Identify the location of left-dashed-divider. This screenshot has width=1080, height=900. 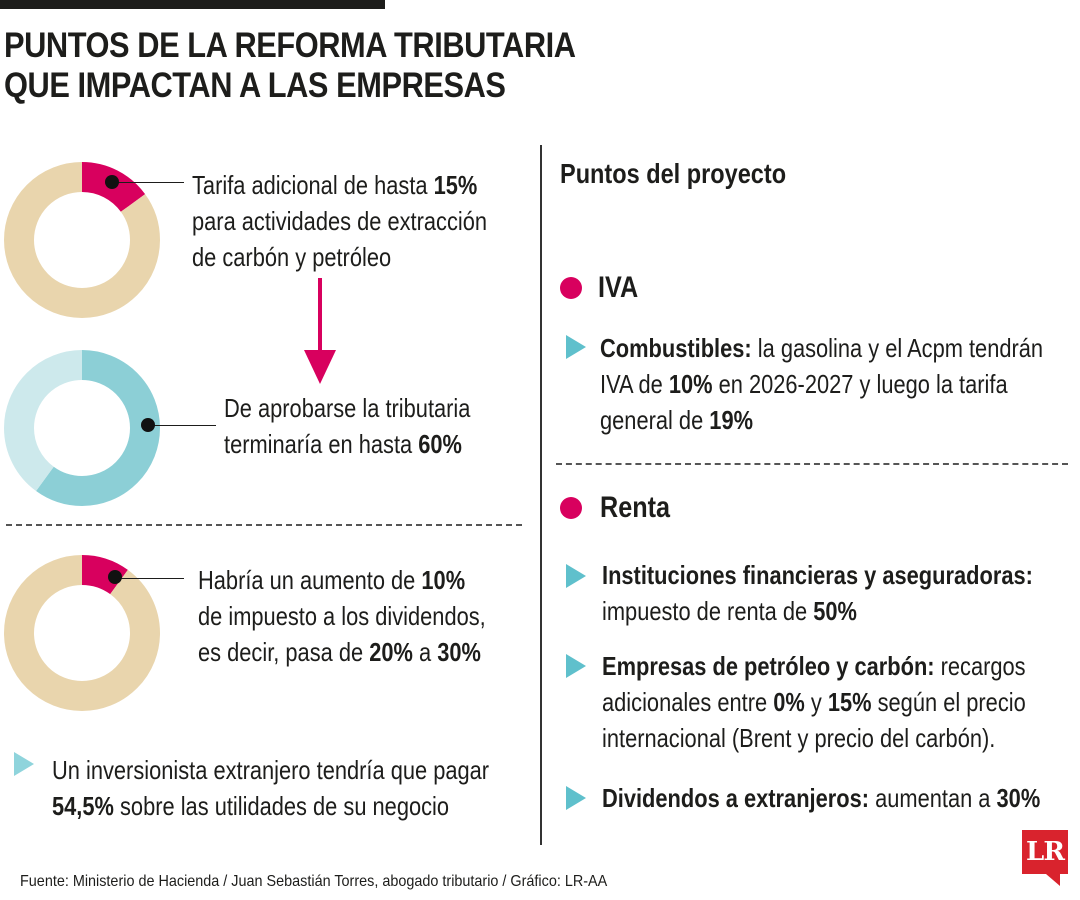
(264, 525).